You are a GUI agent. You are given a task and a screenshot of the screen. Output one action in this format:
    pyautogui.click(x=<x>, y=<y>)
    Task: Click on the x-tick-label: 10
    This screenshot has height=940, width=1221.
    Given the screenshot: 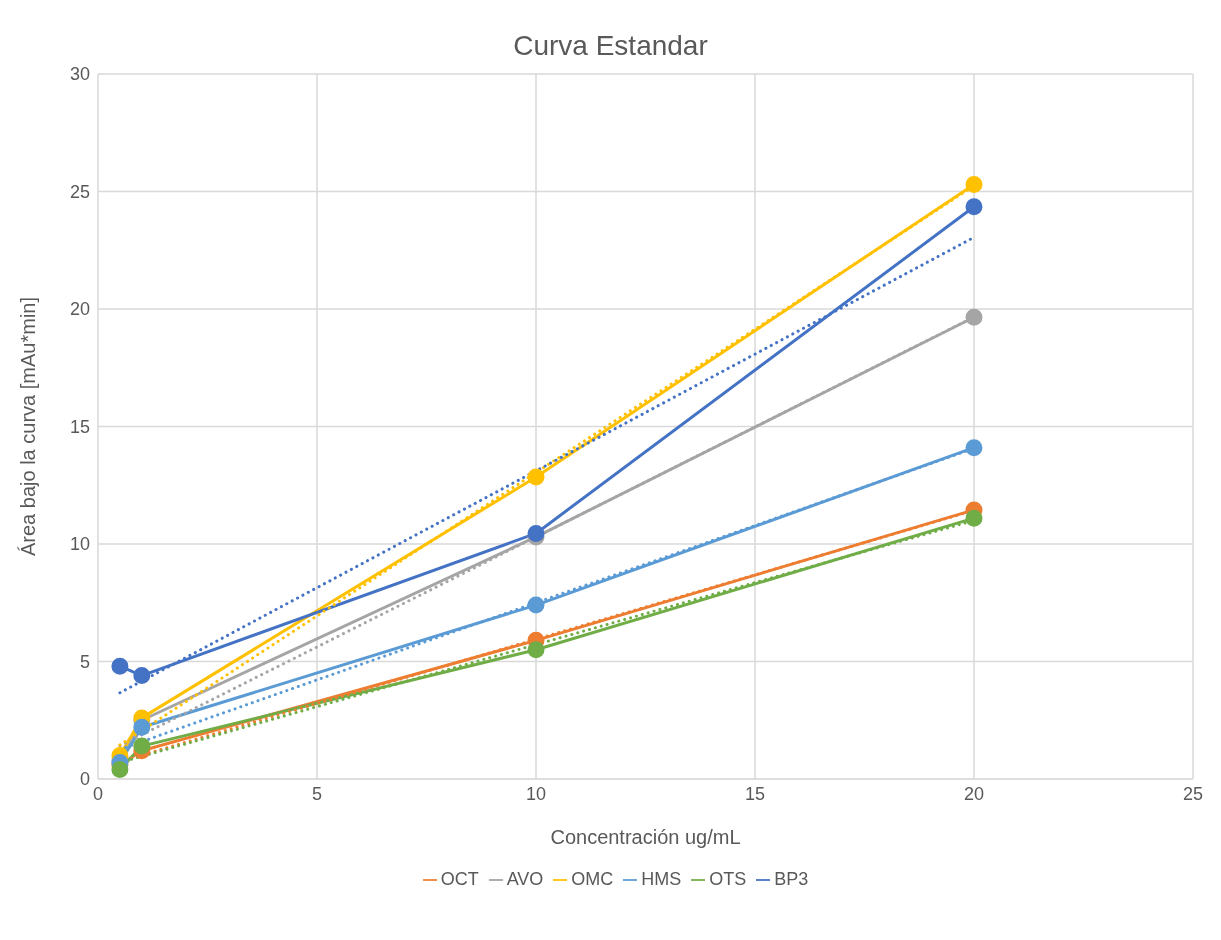 What is the action you would take?
    pyautogui.click(x=536, y=793)
    